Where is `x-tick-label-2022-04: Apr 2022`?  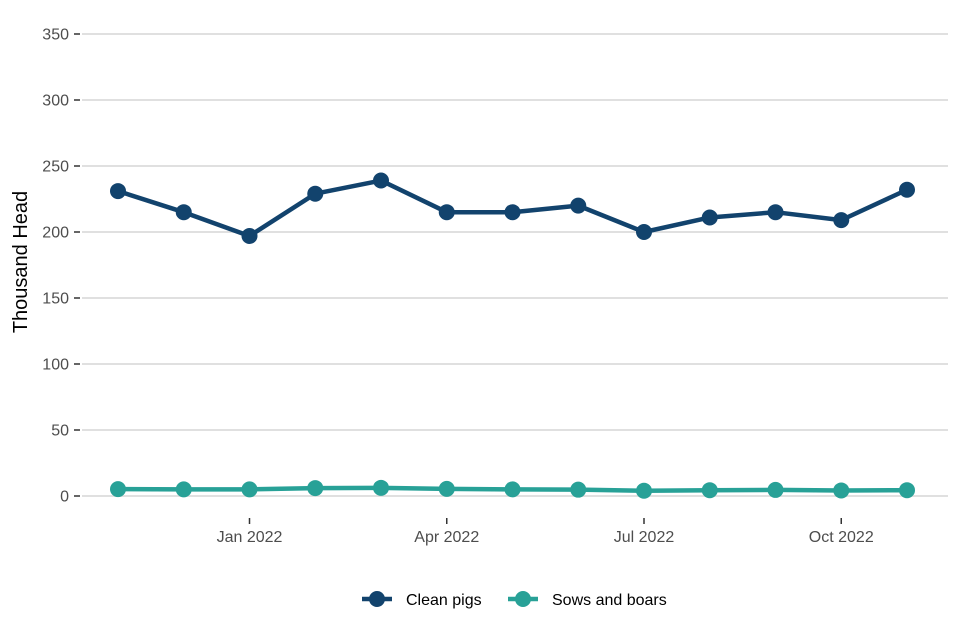
x-tick-label-2022-04: Apr 2022 is located at coordinates (446, 537).